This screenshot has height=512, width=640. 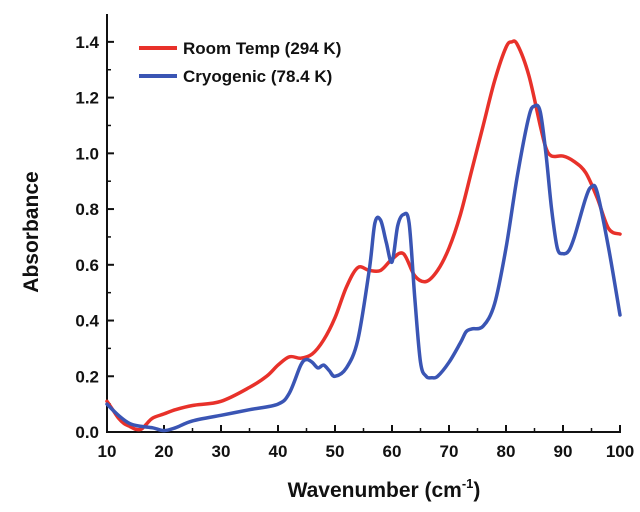 I want to click on y-tick-label: 1.2, so click(x=87, y=98).